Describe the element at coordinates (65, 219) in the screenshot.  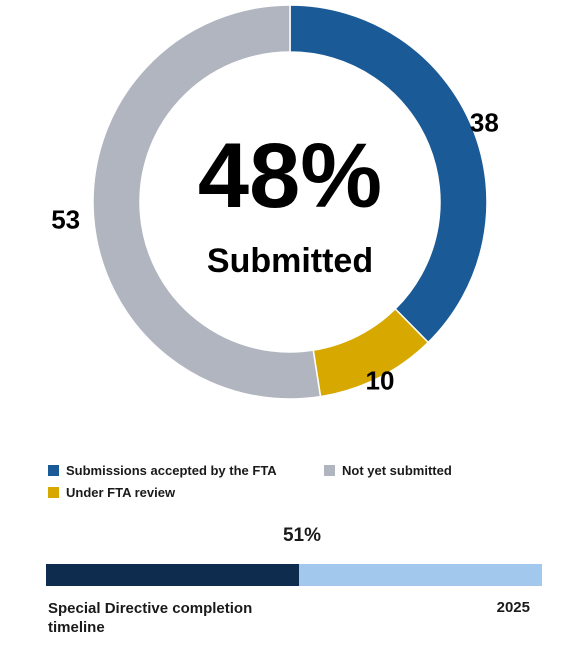
I see `value-label-not-submitted: 53` at that location.